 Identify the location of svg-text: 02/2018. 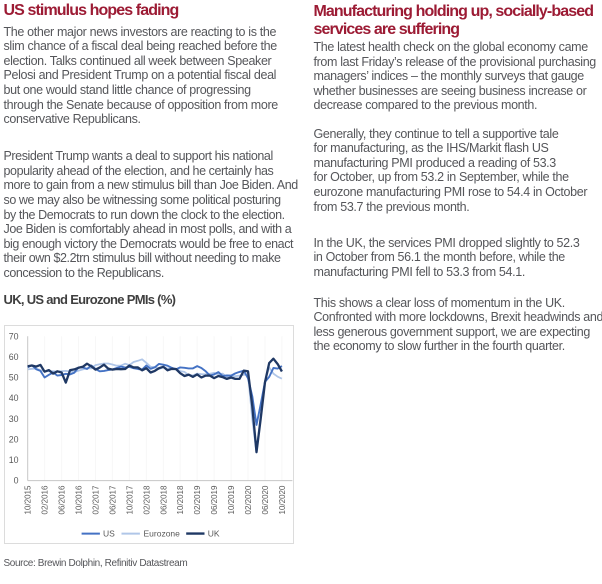
(146, 499).